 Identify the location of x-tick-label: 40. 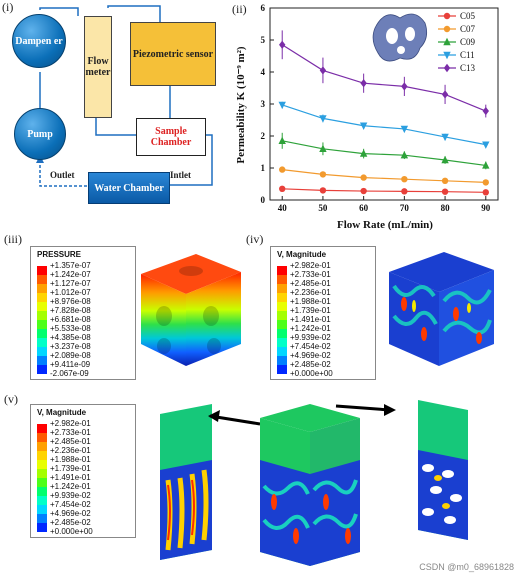
(283, 208).